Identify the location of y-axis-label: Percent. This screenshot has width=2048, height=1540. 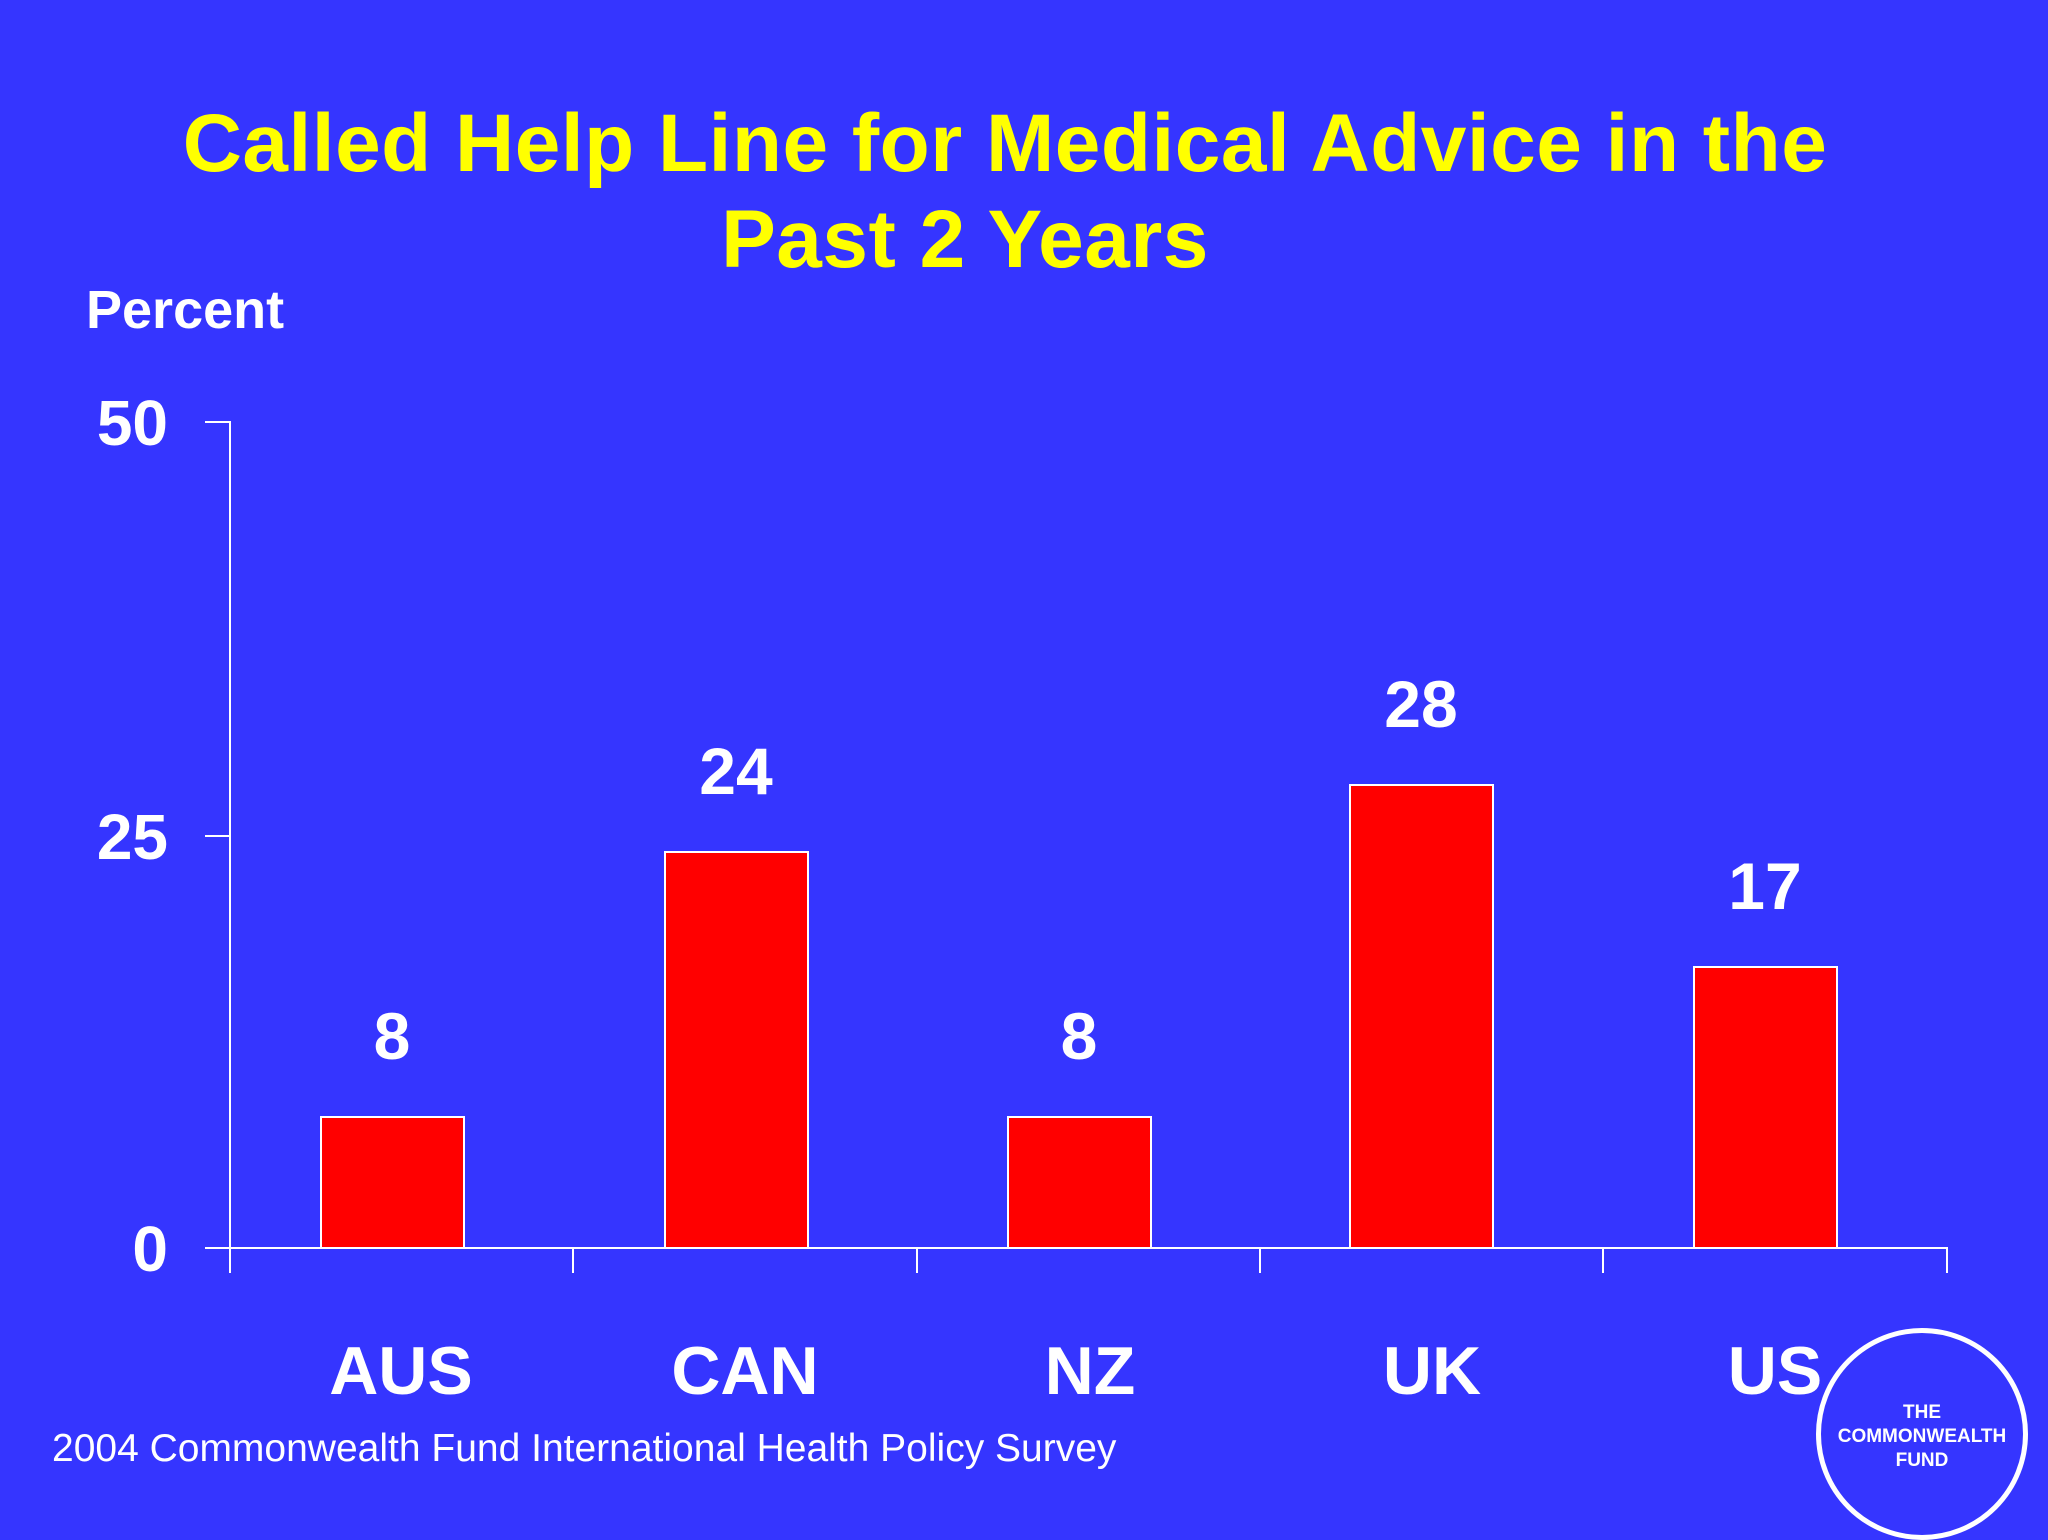
(185, 310).